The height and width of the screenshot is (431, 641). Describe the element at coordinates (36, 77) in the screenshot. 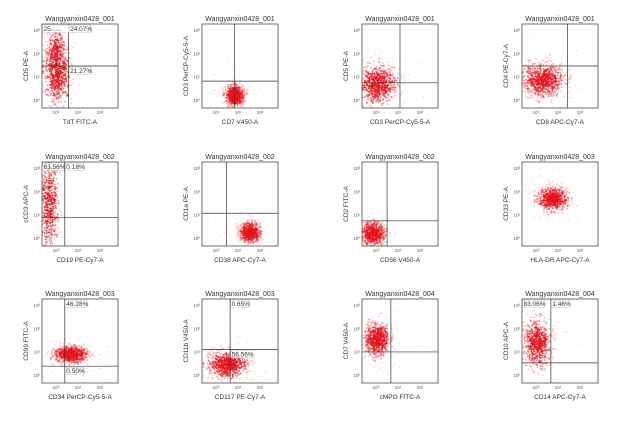

I see `y-tick-label: 10¹` at that location.